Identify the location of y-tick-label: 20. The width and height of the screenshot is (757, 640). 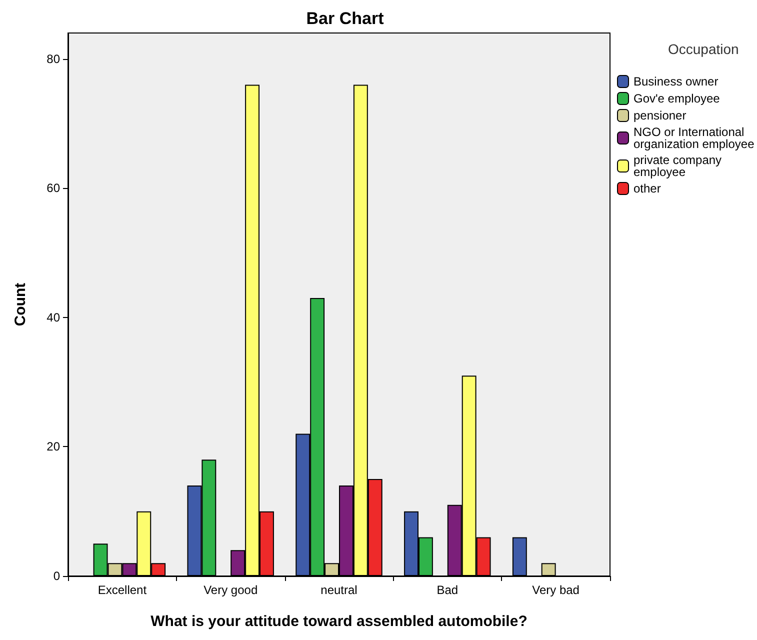
(53, 447).